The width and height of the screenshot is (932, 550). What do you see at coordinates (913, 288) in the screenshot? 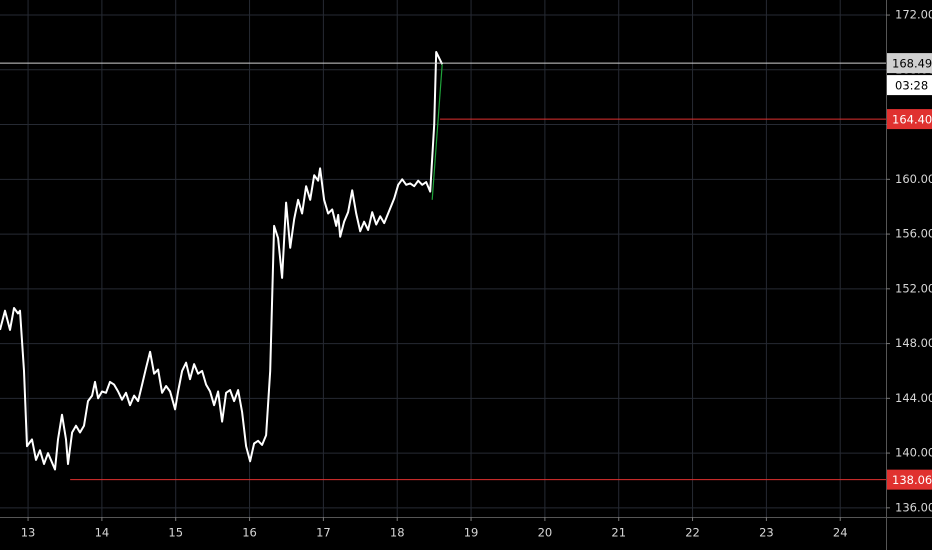
I see `y-tick-label: 152.00` at bounding box center [913, 288].